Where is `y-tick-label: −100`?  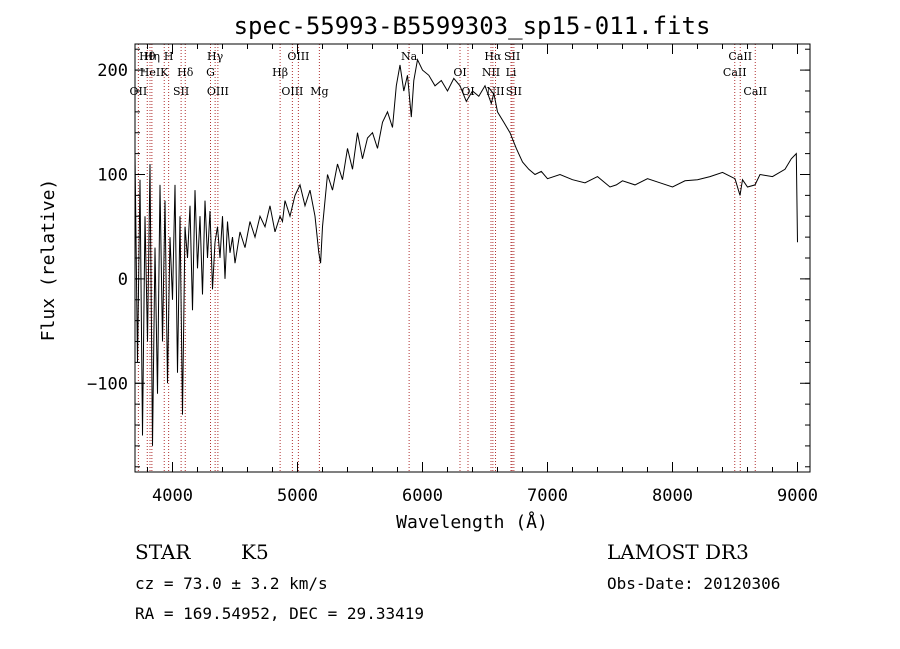
y-tick-label: −100 is located at coordinates (107, 384).